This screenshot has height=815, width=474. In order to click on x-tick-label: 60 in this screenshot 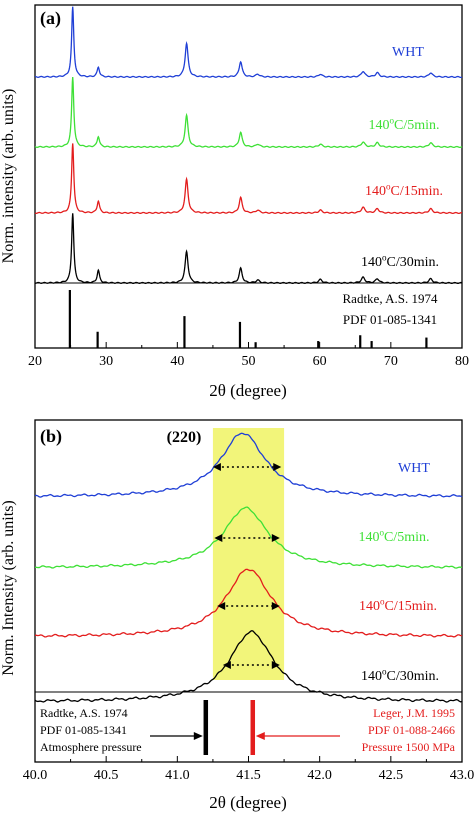, I will do `click(320, 361)`.